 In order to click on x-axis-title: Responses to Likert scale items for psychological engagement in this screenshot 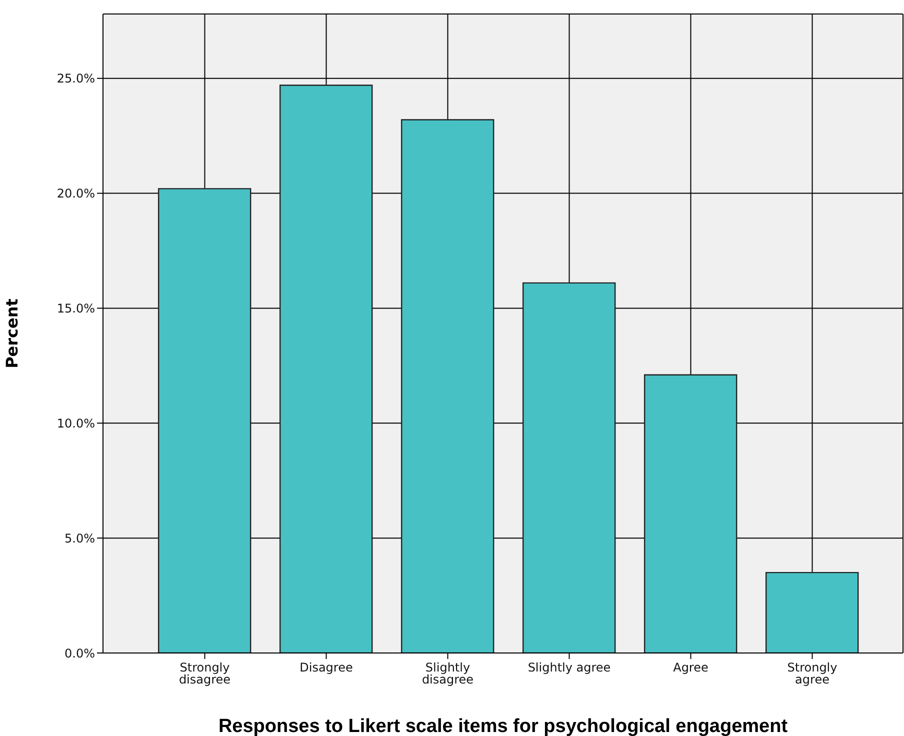, I will do `click(503, 726)`.